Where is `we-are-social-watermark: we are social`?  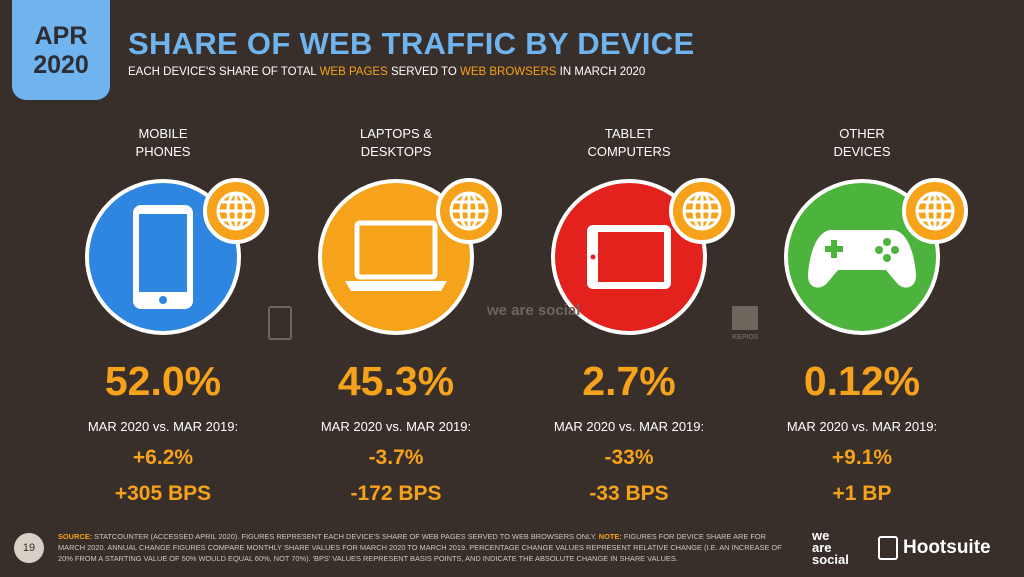 we-are-social-watermark: we are social is located at coordinates (534, 310).